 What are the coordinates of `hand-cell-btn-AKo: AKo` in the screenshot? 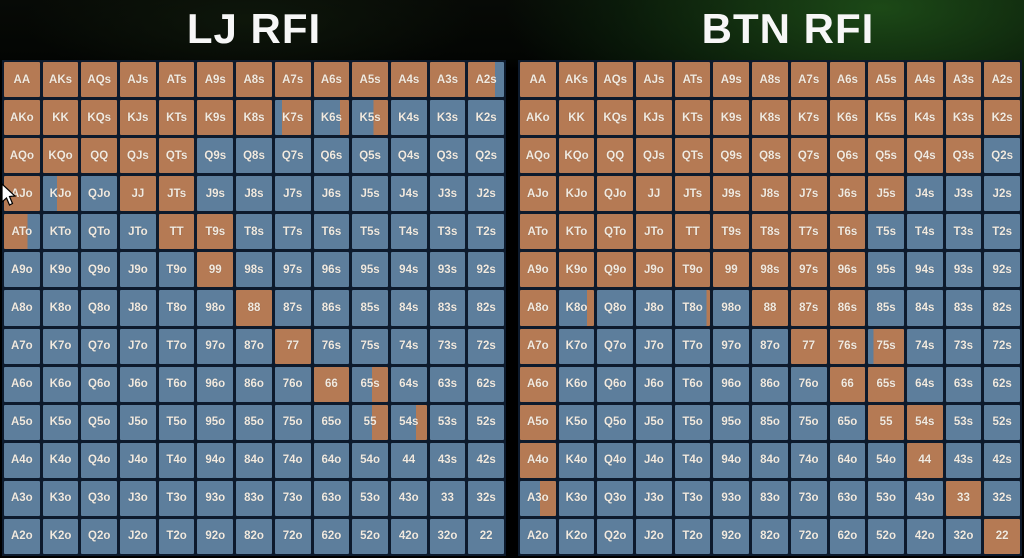 It's located at (538, 118).